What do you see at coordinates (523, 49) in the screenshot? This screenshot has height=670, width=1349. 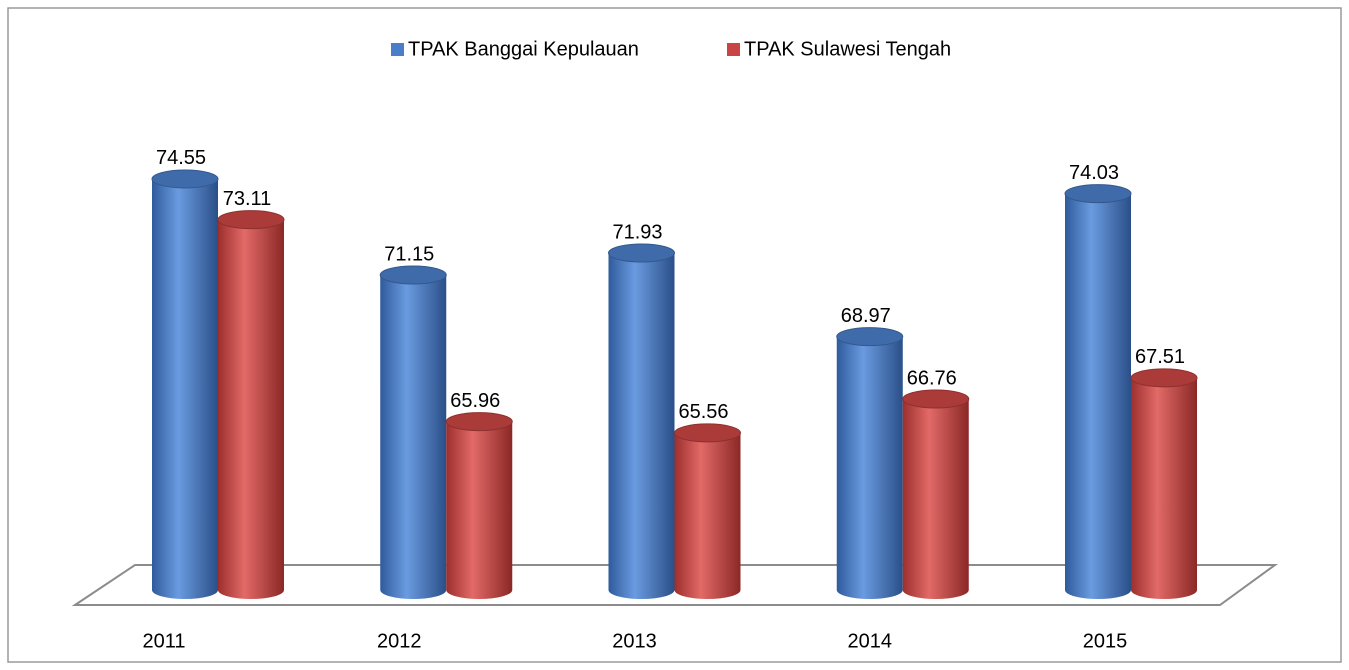 I see `legend-label: TPAK Banggai Kepulauan` at bounding box center [523, 49].